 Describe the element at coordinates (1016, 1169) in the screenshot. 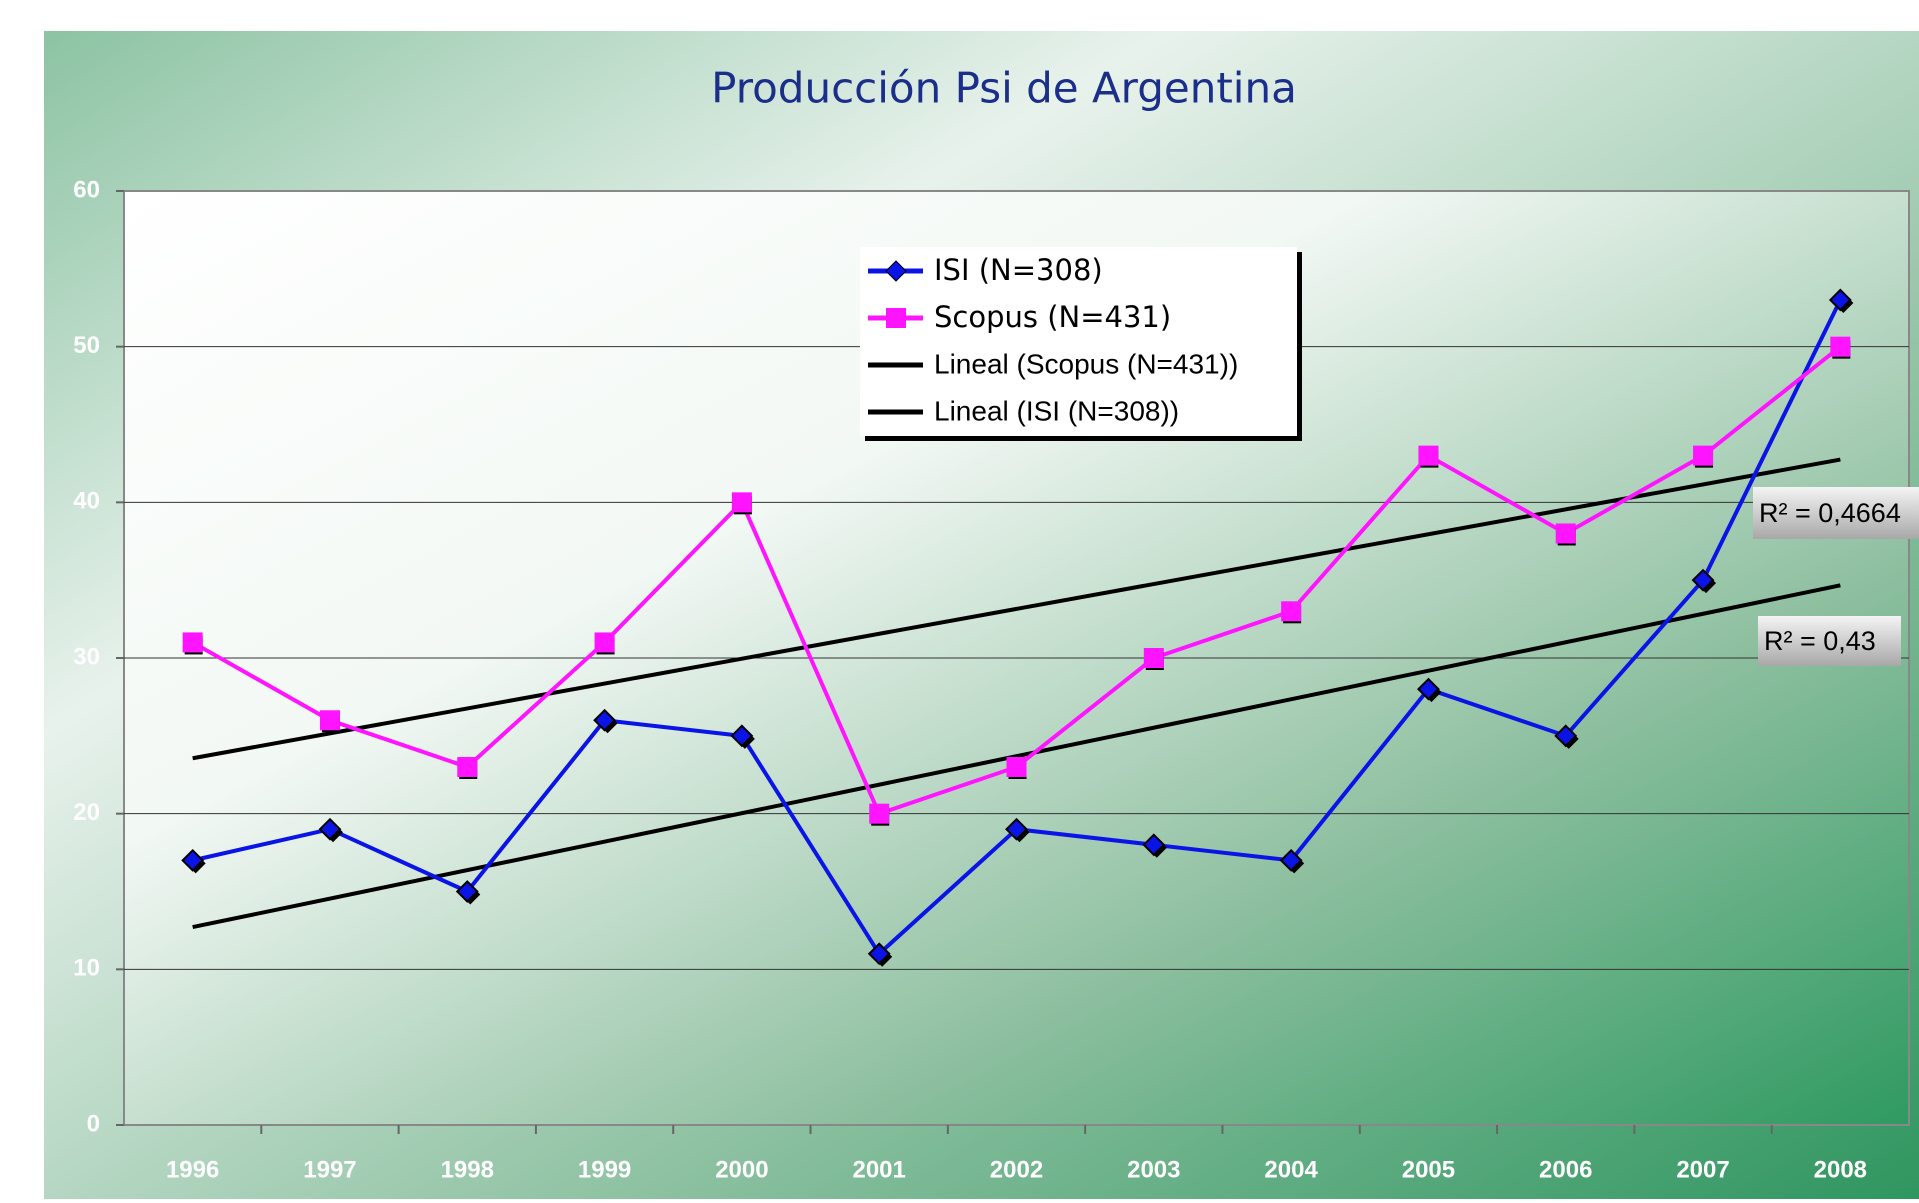

I see `x-tick-label: 2002` at that location.